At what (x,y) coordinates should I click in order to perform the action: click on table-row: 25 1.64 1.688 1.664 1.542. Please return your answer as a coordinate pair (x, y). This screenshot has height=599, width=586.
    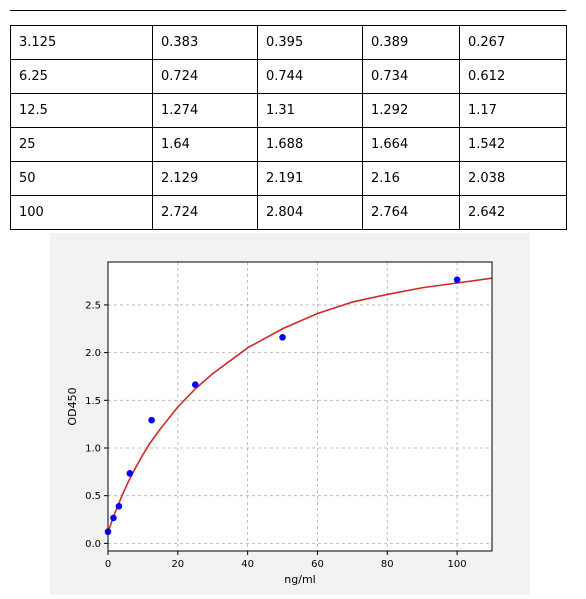
    Looking at the image, I should click on (288, 144).